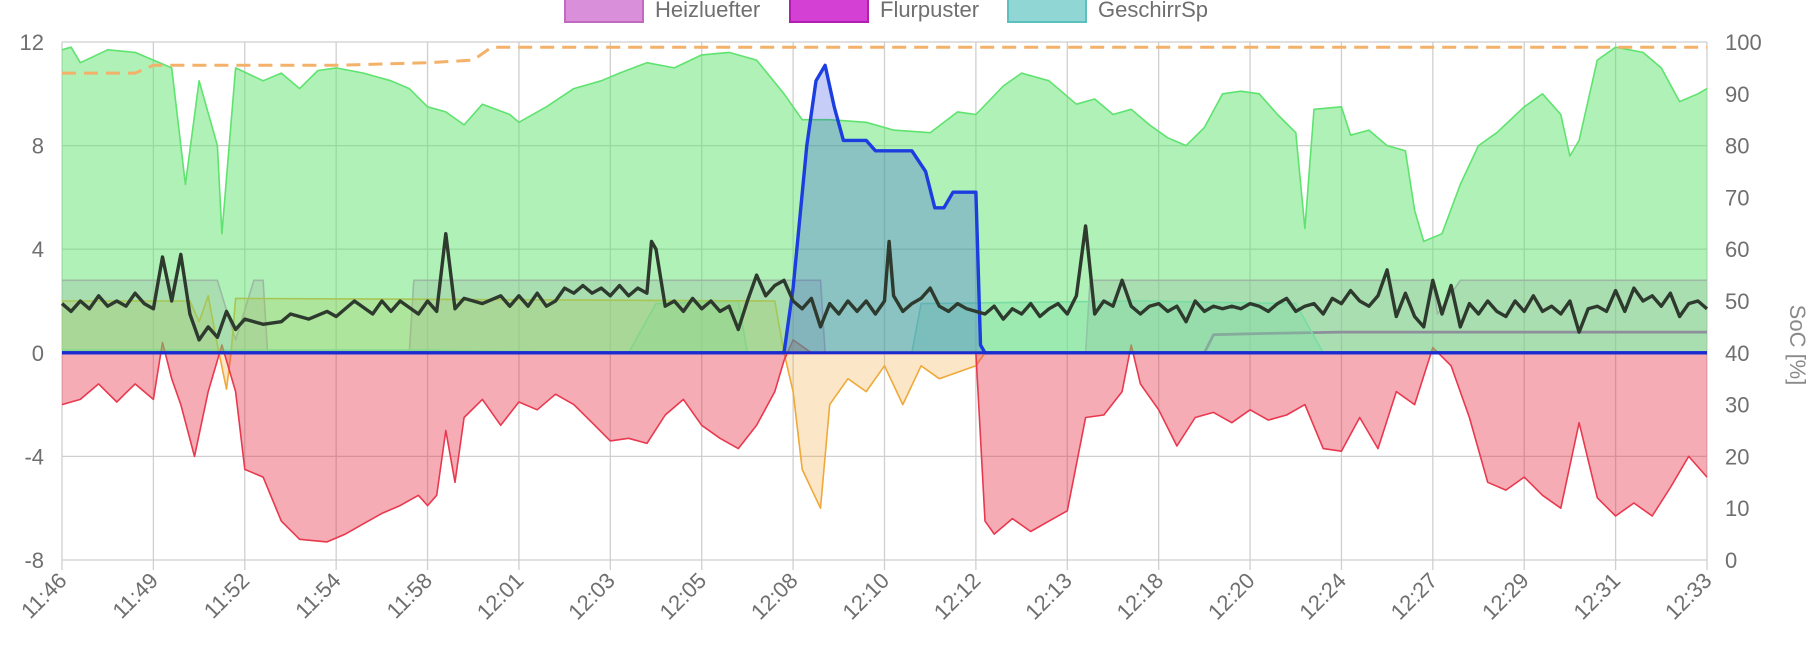  What do you see at coordinates (1505, 596) in the screenshot?
I see `x-tick-label: 12:29` at bounding box center [1505, 596].